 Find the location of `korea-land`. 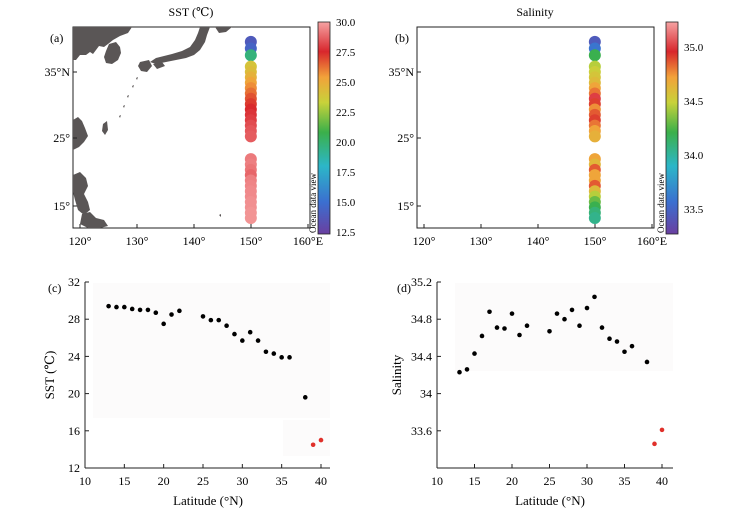

korea-land is located at coordinates (102, 43).